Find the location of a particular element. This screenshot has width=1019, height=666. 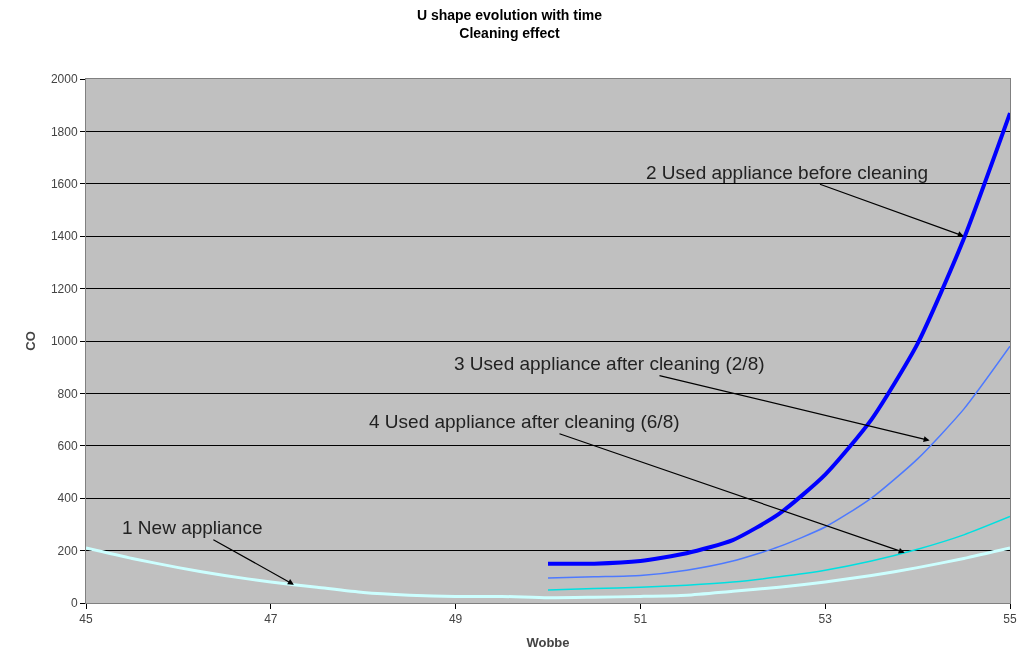

y-tick-label: 0 is located at coordinates (74, 603).